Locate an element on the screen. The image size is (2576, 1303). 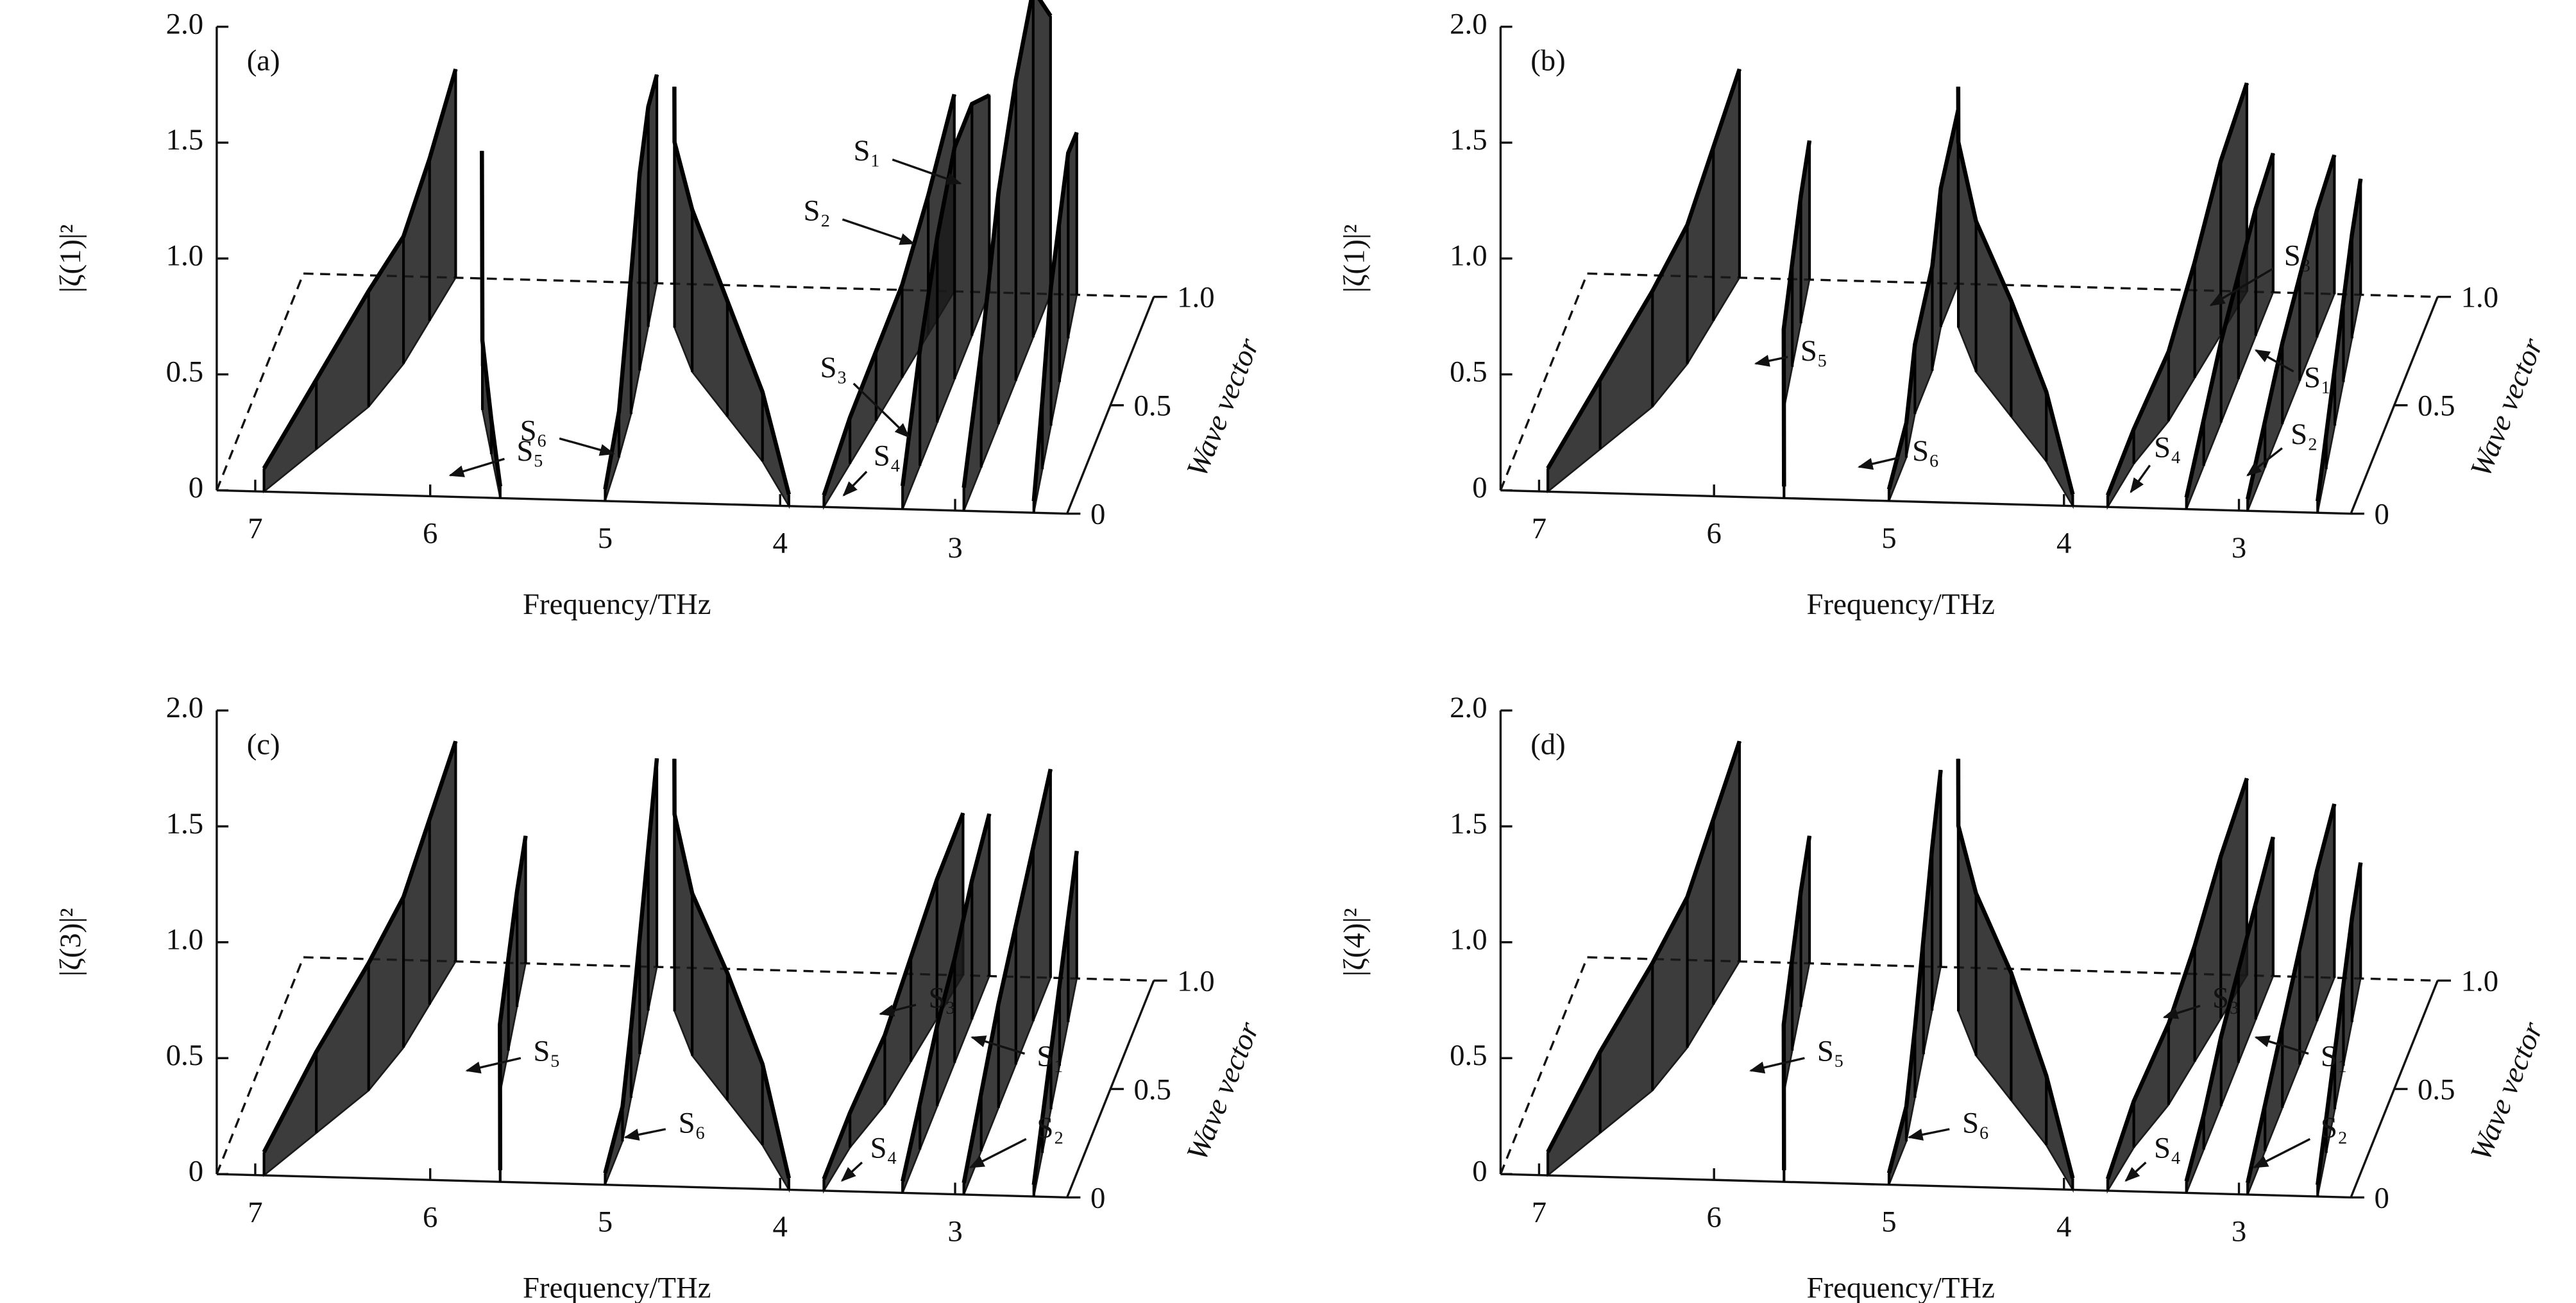
y-axis-label: |ζ(1)|² is located at coordinates (1354, 259).